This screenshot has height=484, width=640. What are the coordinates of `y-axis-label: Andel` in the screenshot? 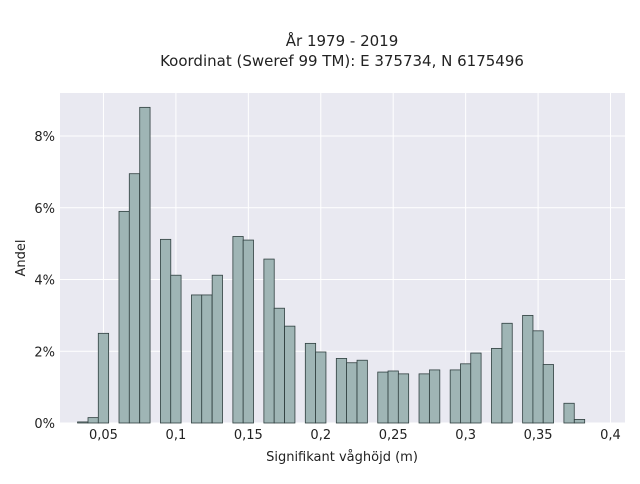 It's located at (21, 258).